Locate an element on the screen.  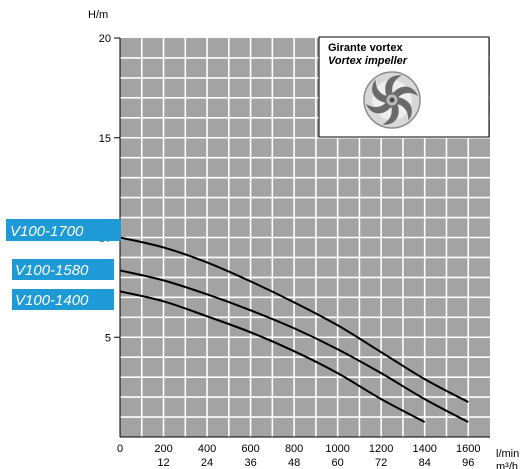
series-labels: V100-1700 V100-1580 V100-1400 is located at coordinates (63, 264).